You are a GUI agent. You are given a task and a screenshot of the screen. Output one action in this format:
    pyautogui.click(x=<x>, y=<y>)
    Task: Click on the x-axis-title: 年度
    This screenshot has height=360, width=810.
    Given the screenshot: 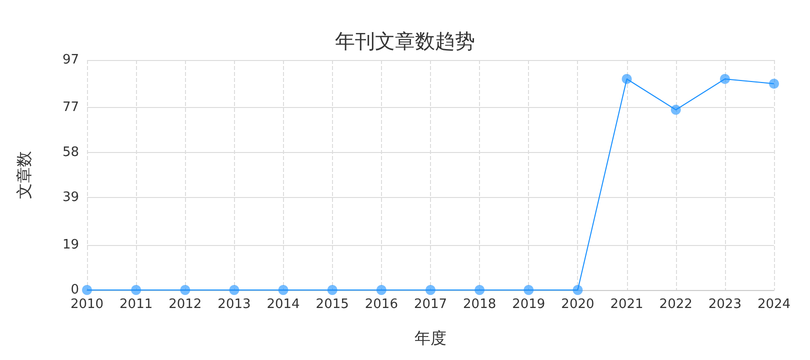 What is the action you would take?
    pyautogui.click(x=430, y=338)
    